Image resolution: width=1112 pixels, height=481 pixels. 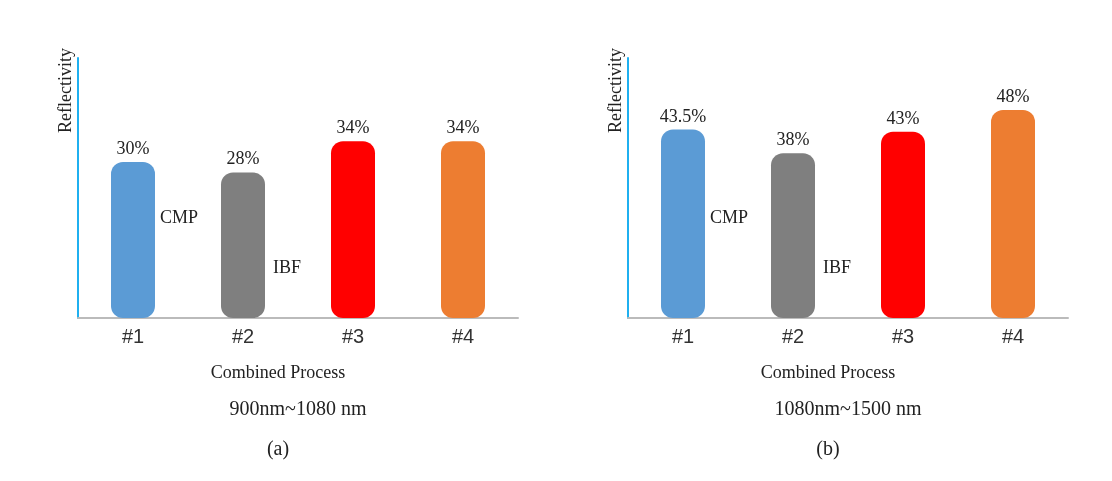 I want to click on data-label: 43%, so click(x=903, y=117).